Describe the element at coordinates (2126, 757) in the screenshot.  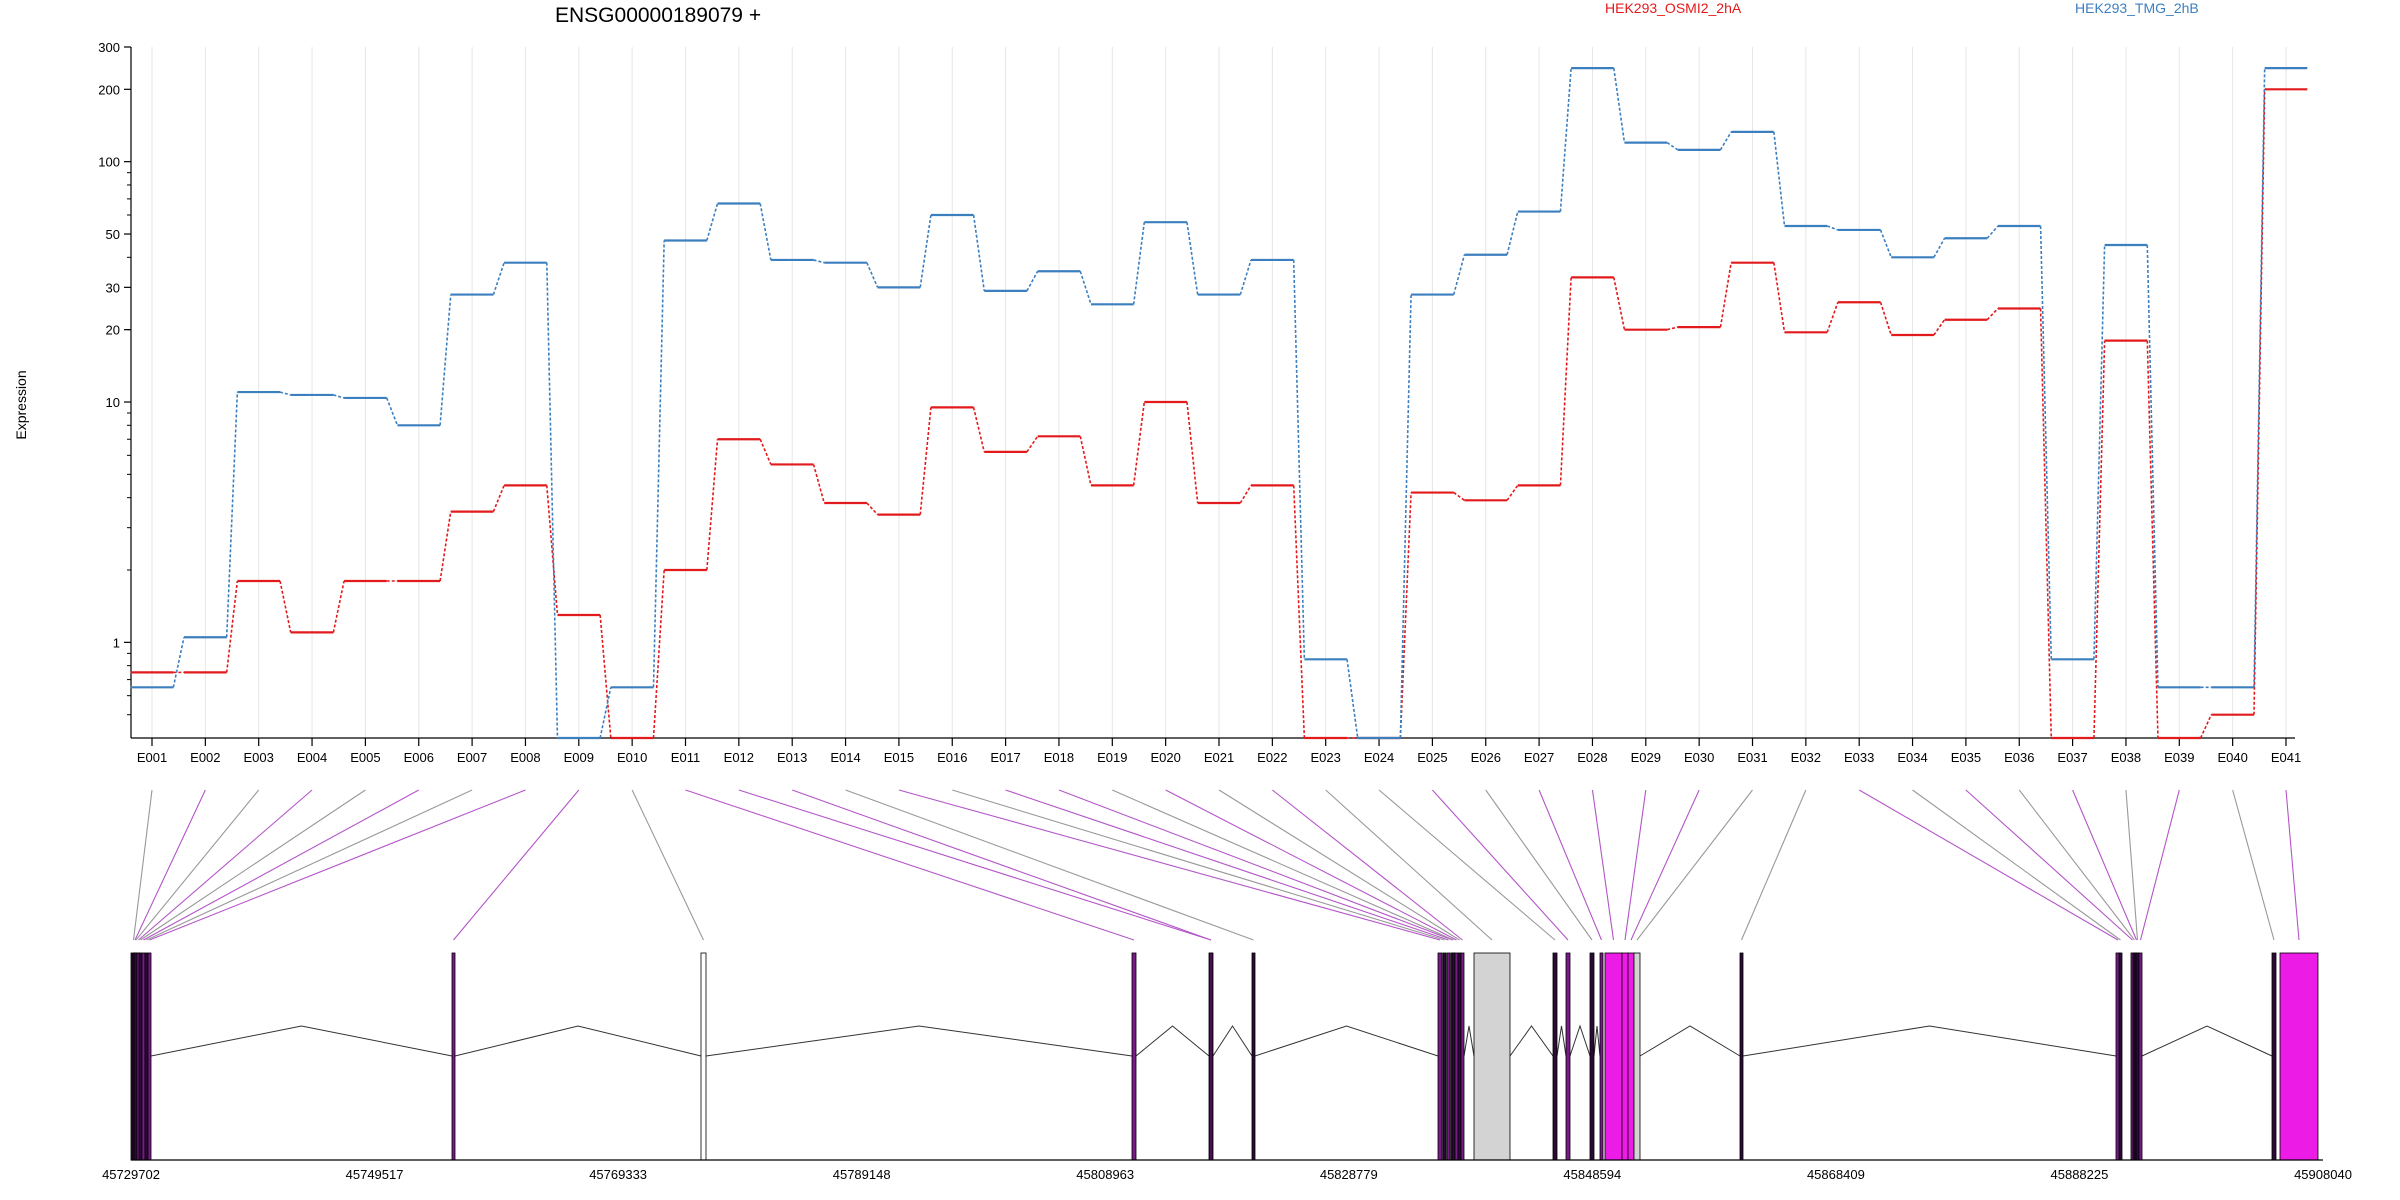
I see `x-tick-label: E038` at that location.